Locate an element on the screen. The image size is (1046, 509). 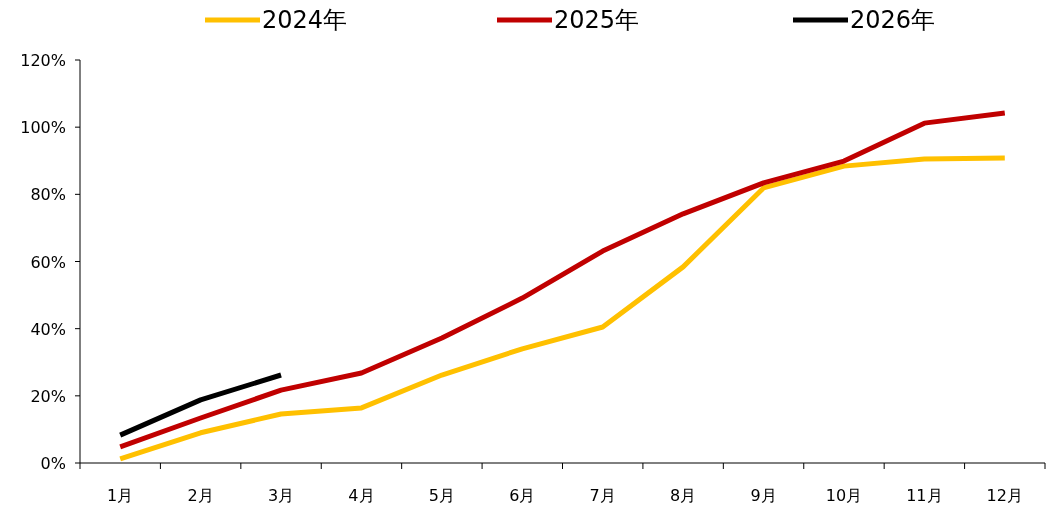
y-tick-label: 20% is located at coordinates (48, 396).